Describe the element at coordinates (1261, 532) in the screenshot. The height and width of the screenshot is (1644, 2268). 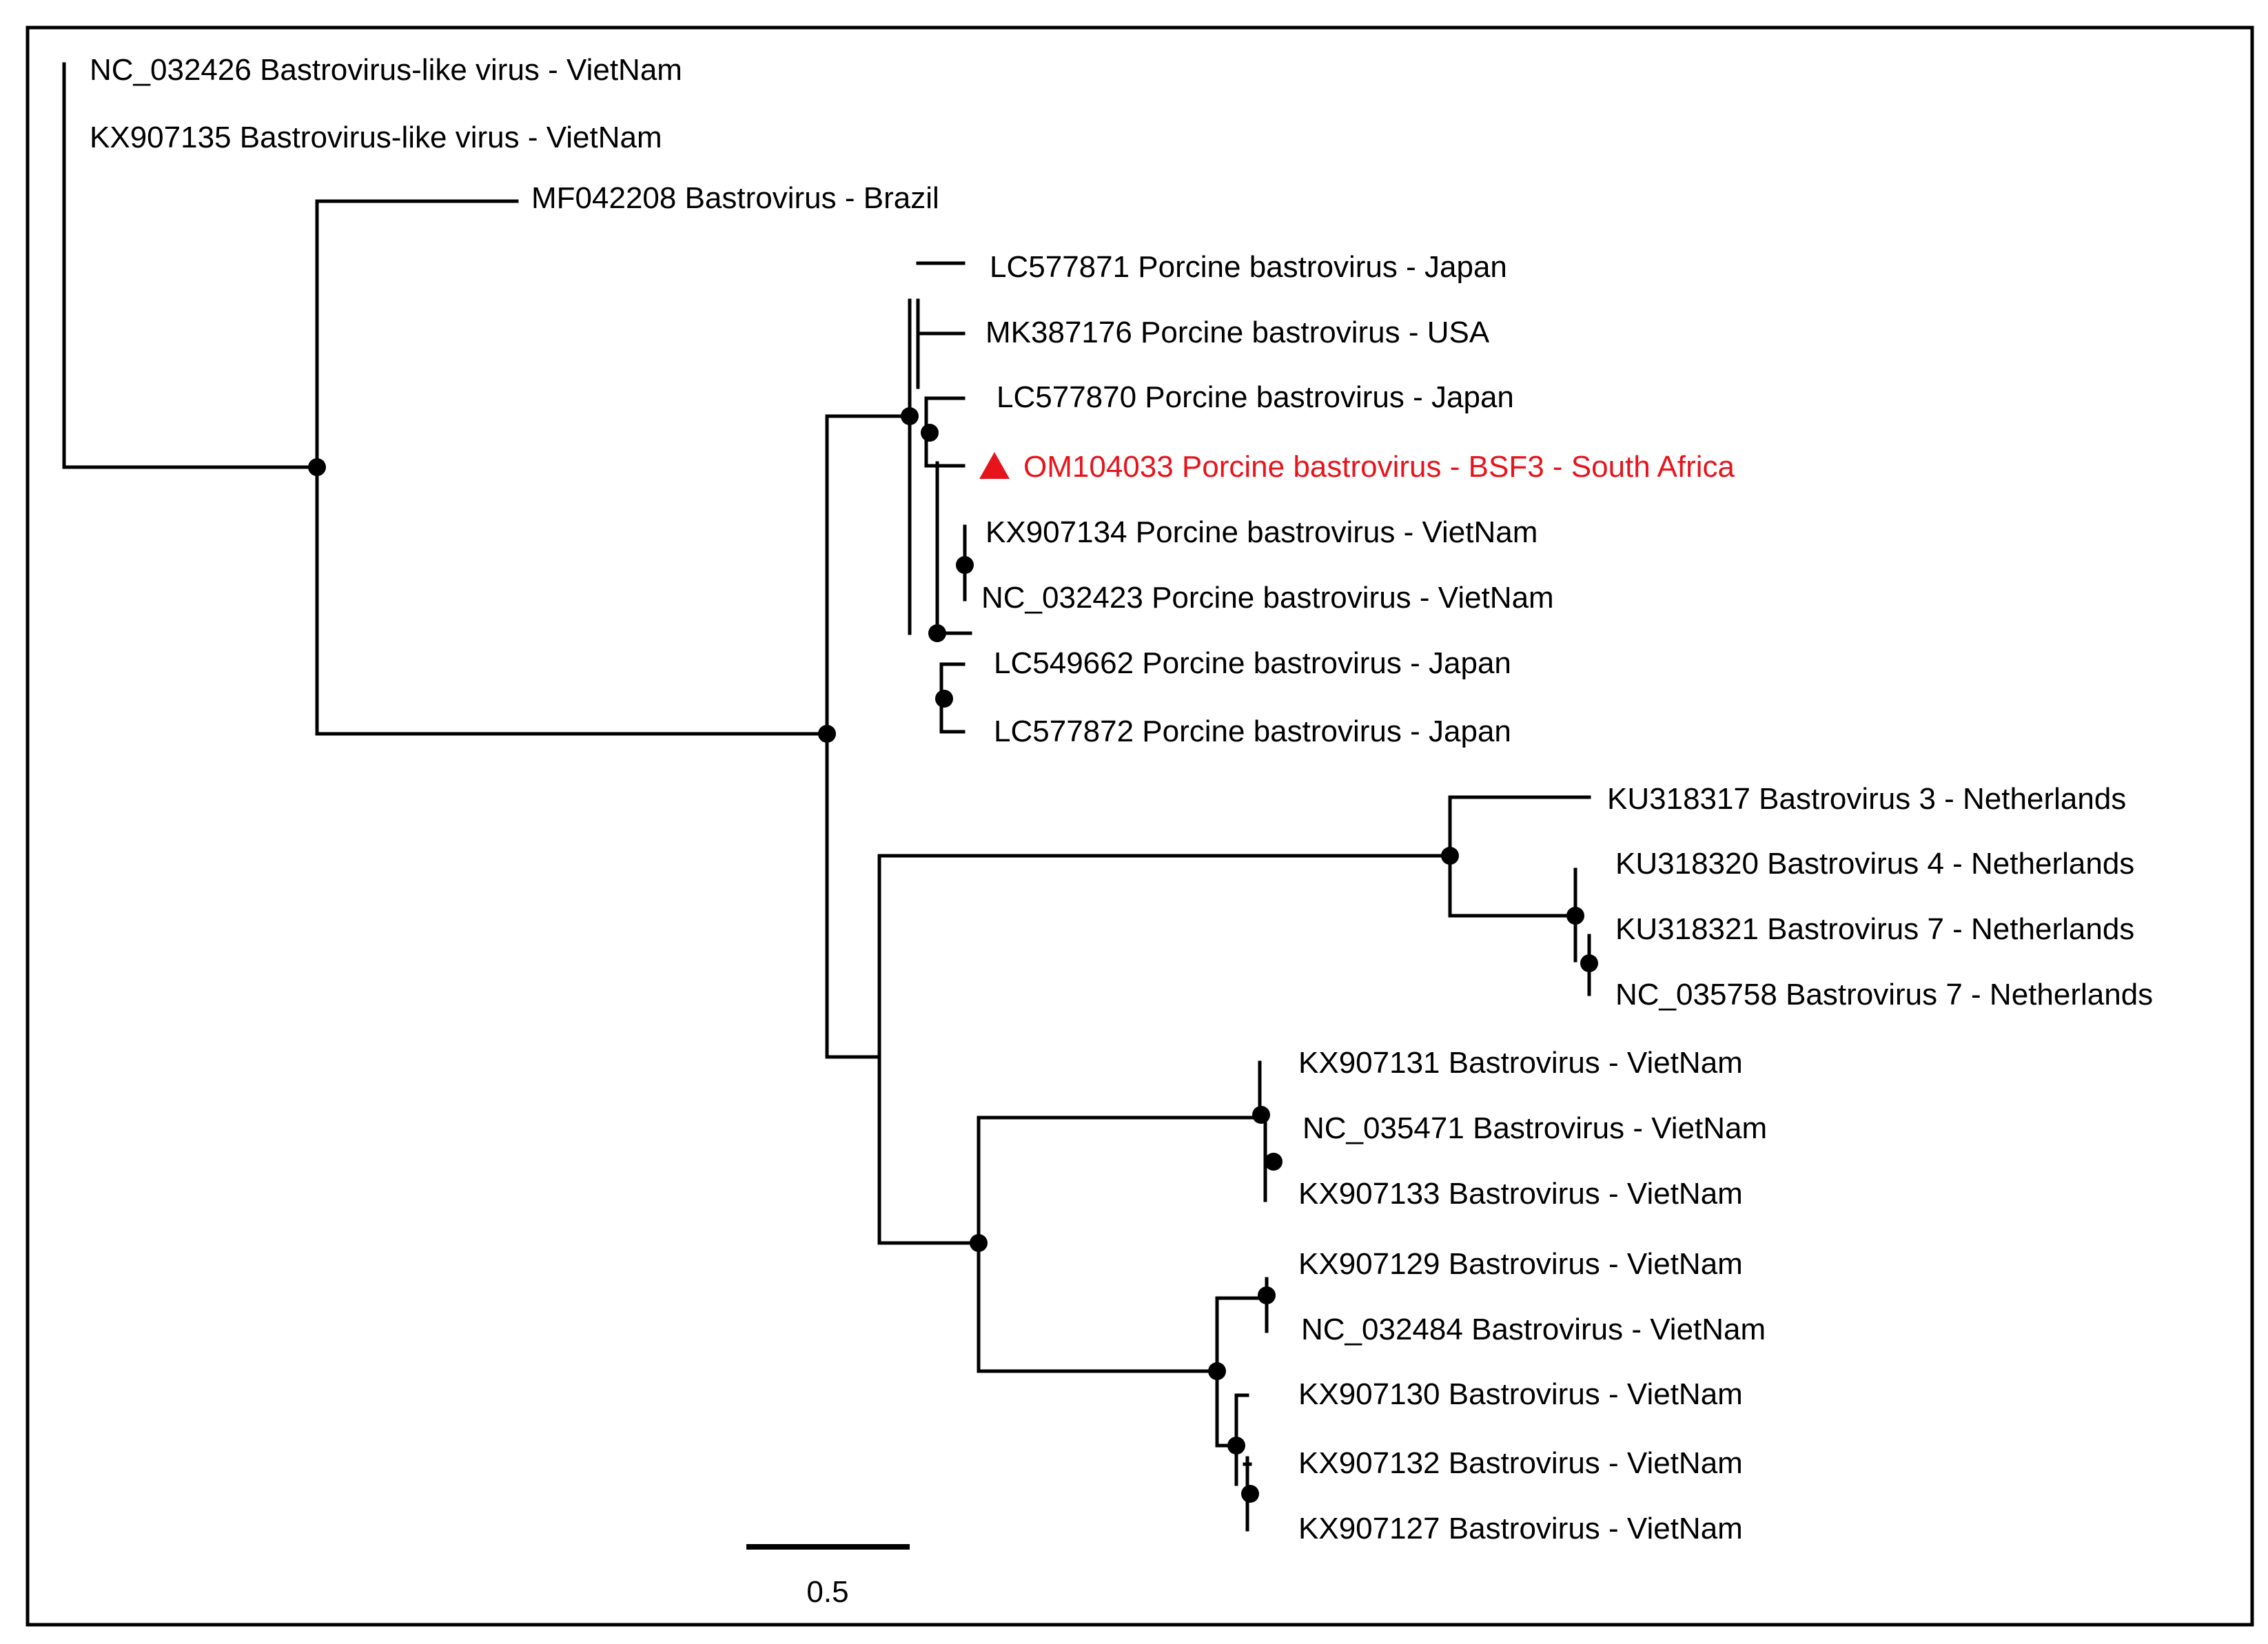
I see `taxon-label-t8: KX907134 Porcine bastrovirus - VietNam` at that location.